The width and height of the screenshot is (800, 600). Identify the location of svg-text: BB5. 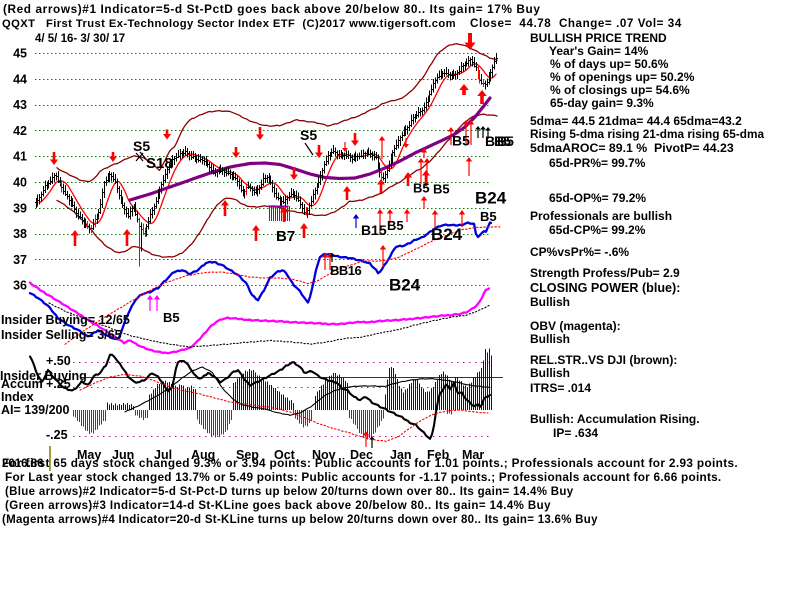
(498, 141).